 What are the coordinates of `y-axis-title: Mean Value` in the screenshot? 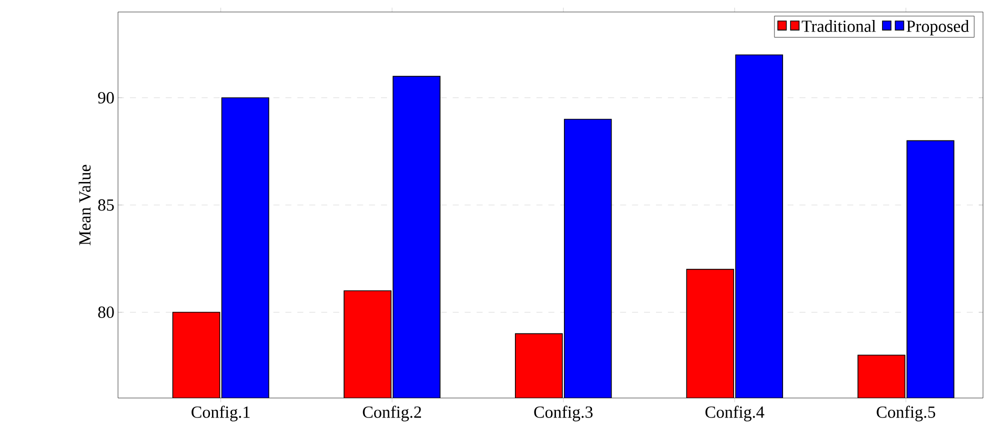 It's located at (84, 205).